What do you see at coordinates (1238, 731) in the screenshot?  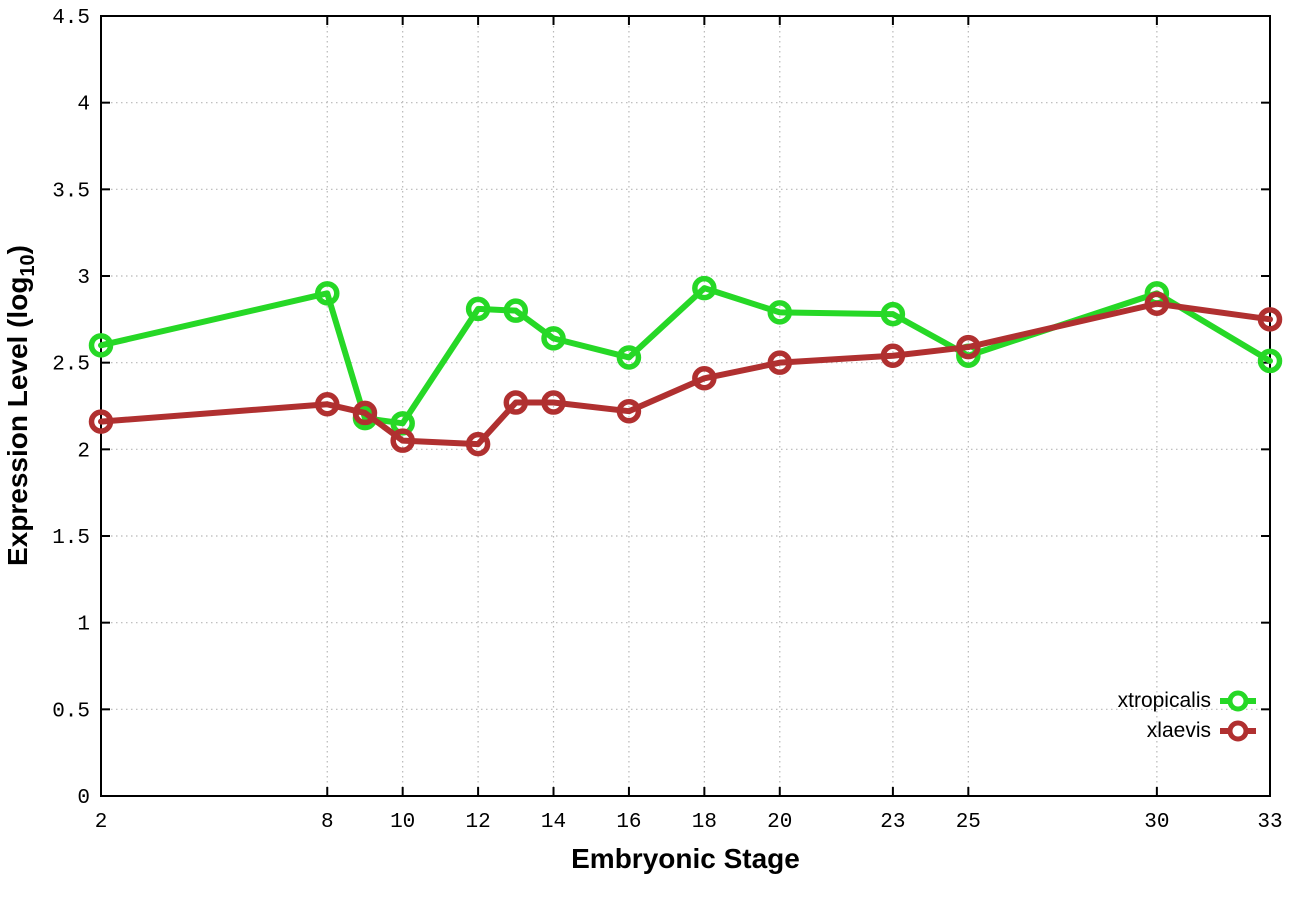 I see `legend-marker-xlaevis-icon` at bounding box center [1238, 731].